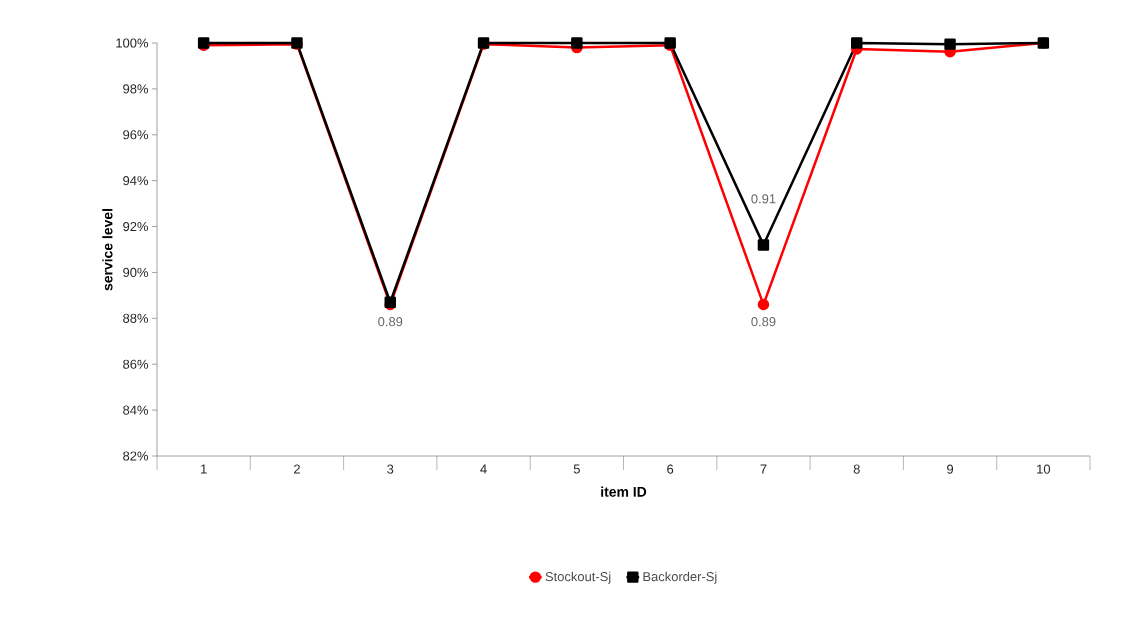 The height and width of the screenshot is (619, 1146). I want to click on x-tick-label: 6, so click(670, 469).